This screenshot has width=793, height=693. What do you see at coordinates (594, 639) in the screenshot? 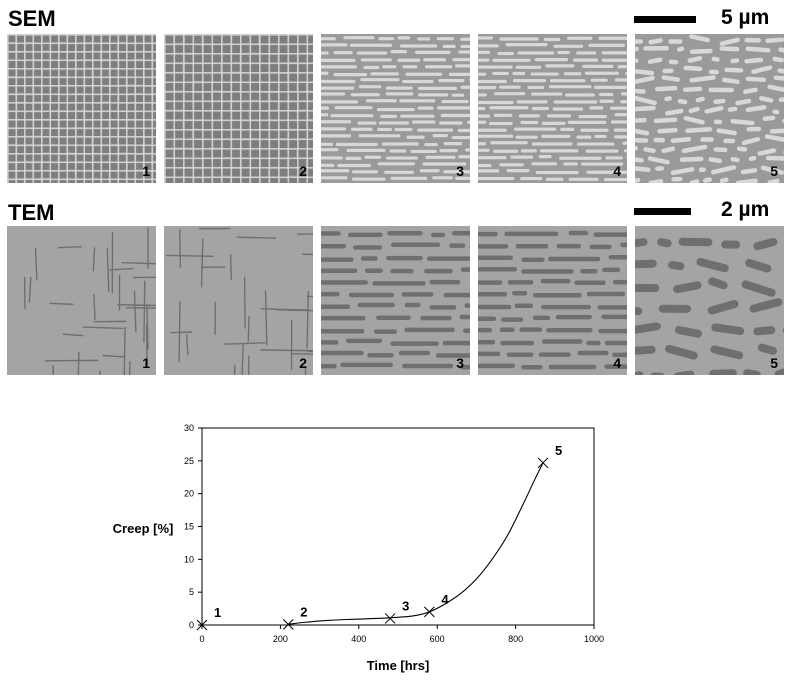
I see `x-tick-label: 1000` at bounding box center [594, 639].